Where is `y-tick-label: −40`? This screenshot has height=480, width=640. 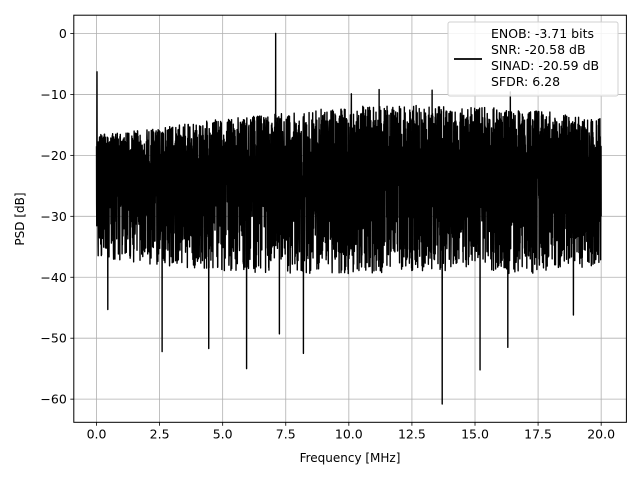
y-tick-label: −40 is located at coordinates (53, 277).